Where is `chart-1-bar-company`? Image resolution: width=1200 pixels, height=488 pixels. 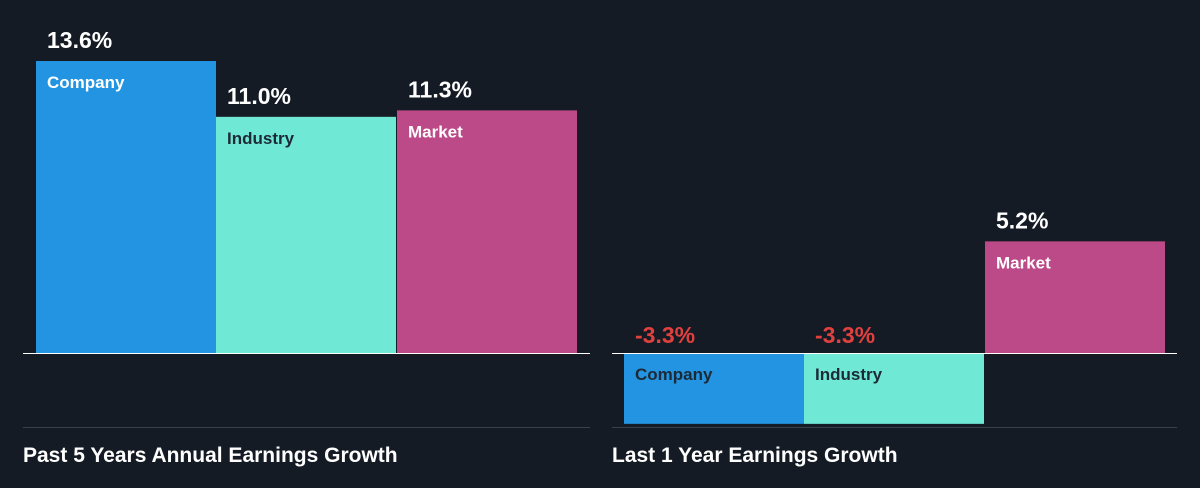
chart-1-bar-company is located at coordinates (126, 207).